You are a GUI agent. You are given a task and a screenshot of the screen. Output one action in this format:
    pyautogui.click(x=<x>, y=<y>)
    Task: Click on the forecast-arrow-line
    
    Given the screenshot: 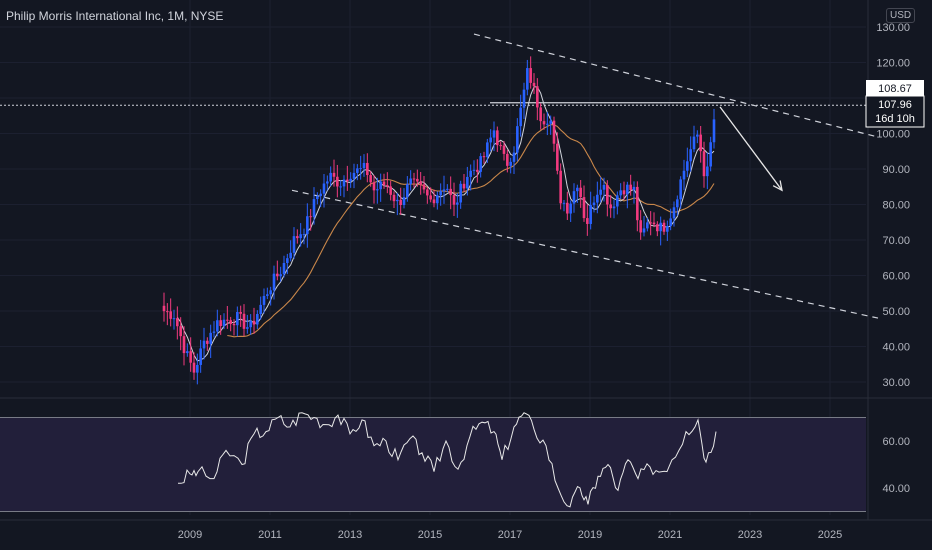 What is the action you would take?
    pyautogui.click(x=751, y=148)
    